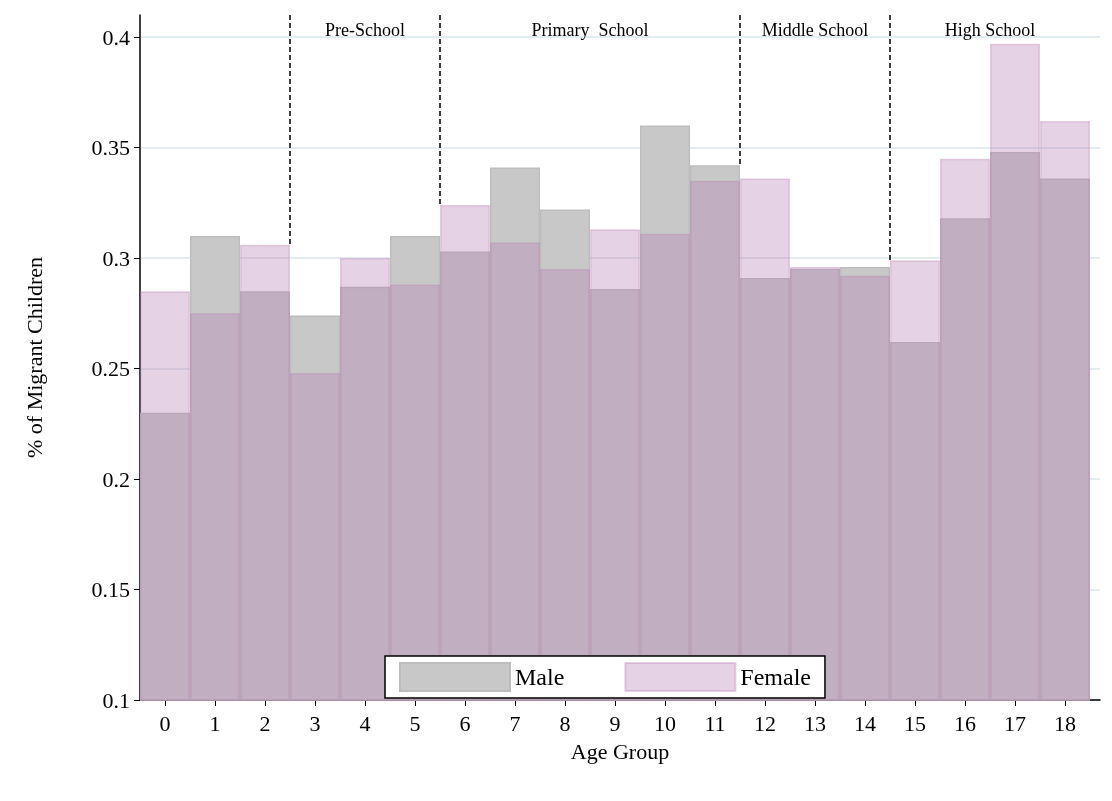 This screenshot has width=1112, height=801. What do you see at coordinates (116, 700) in the screenshot?
I see `y-tick-label: 0.1` at bounding box center [116, 700].